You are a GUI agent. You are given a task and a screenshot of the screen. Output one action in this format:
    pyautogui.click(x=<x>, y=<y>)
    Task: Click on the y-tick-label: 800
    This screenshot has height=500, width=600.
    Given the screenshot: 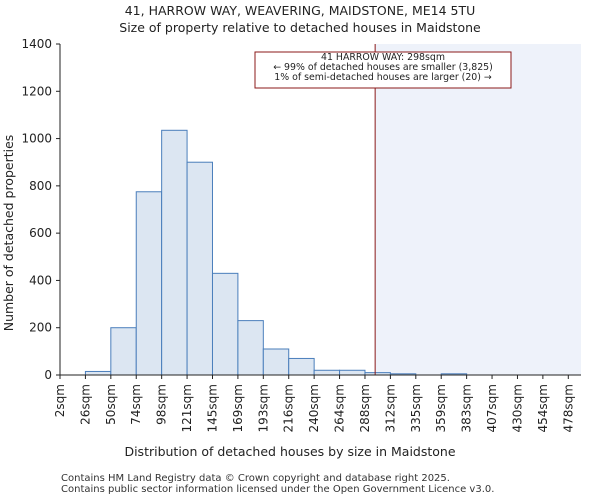 What is the action you would take?
    pyautogui.click(x=40, y=186)
    